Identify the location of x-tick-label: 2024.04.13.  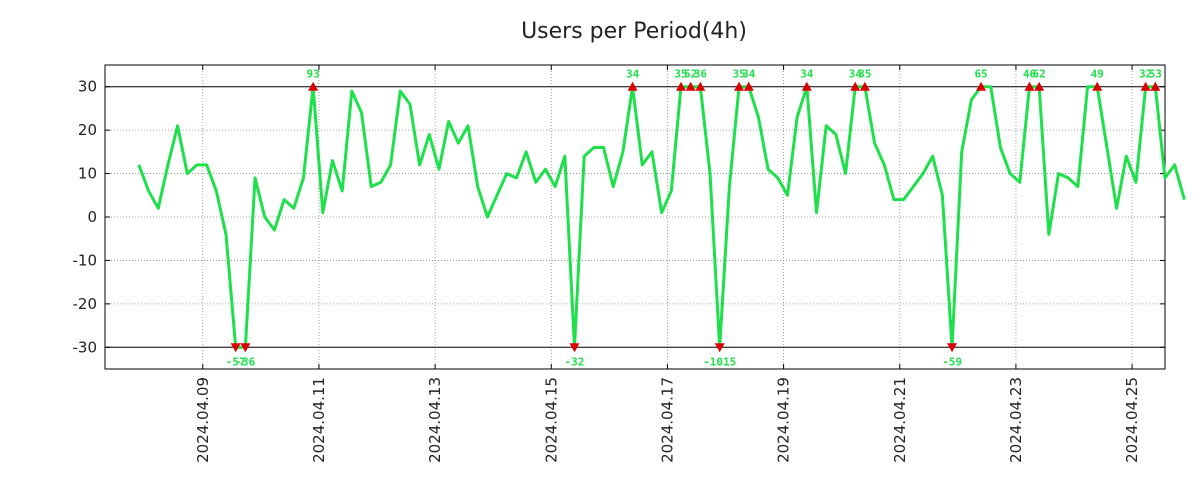
(435, 420).